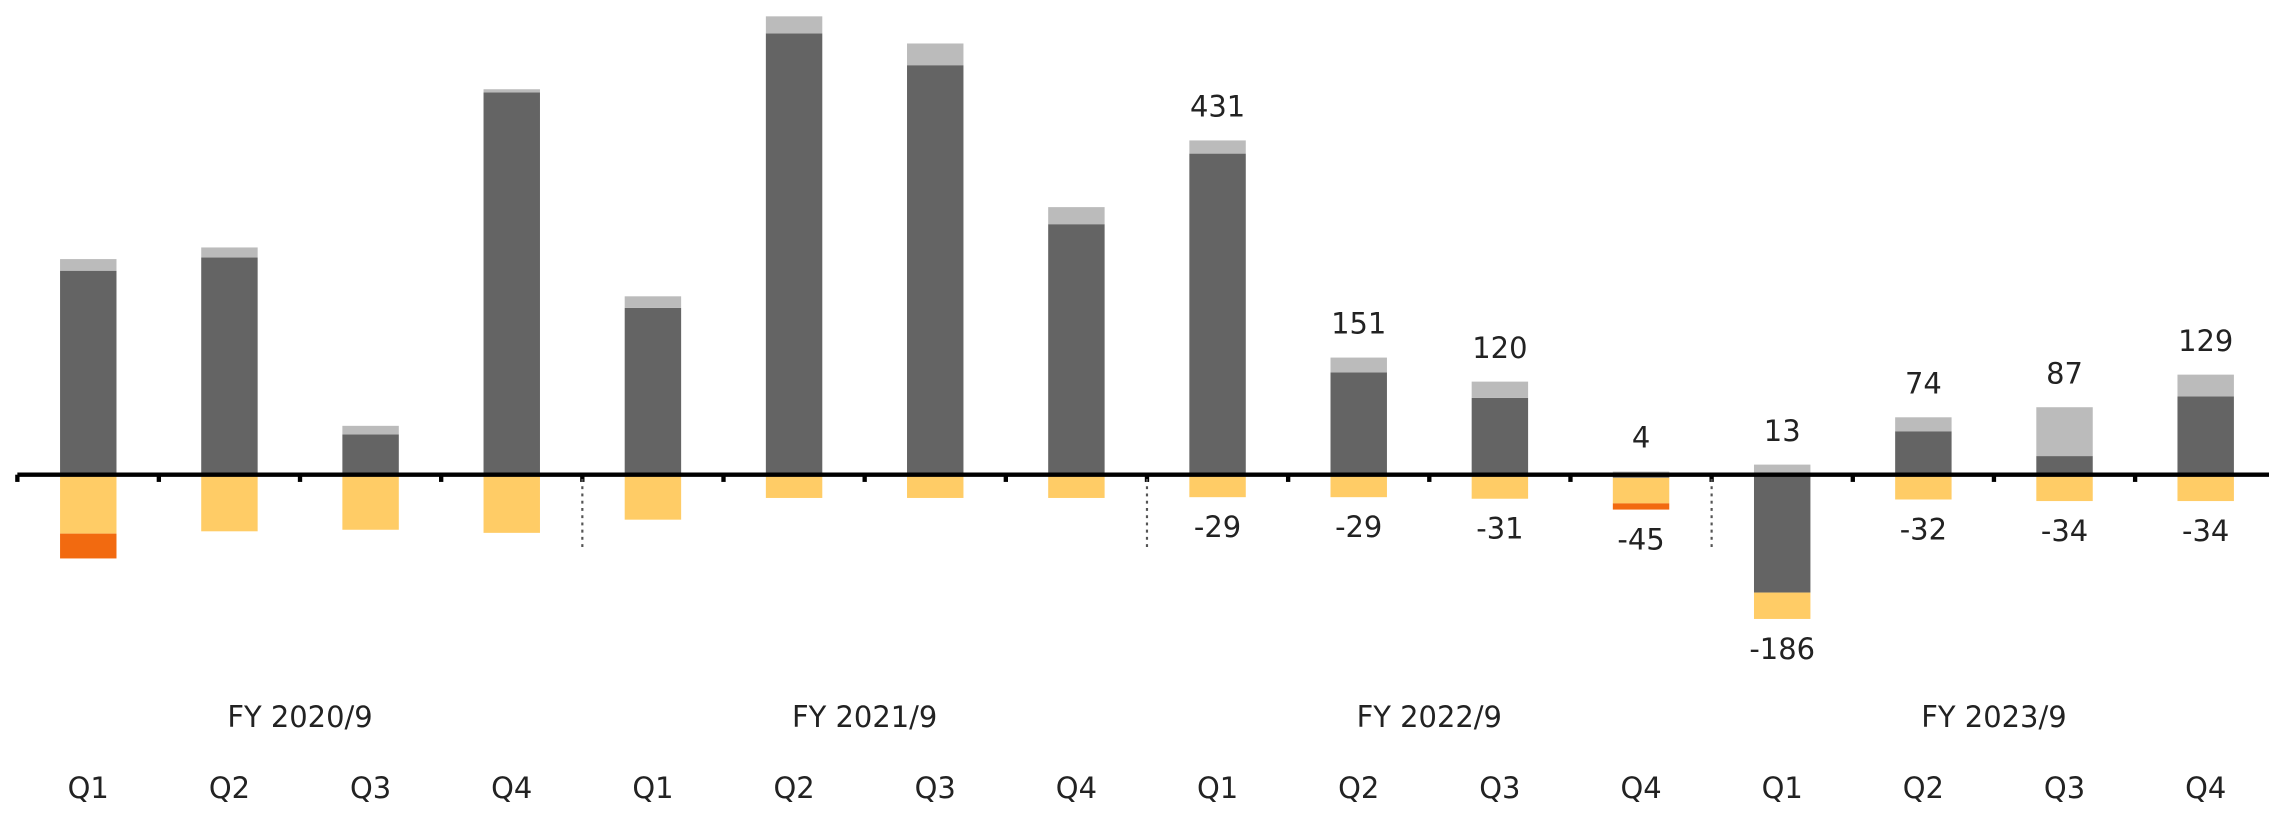 This screenshot has height=813, width=2269. I want to click on total-label: 87, so click(2064, 373).